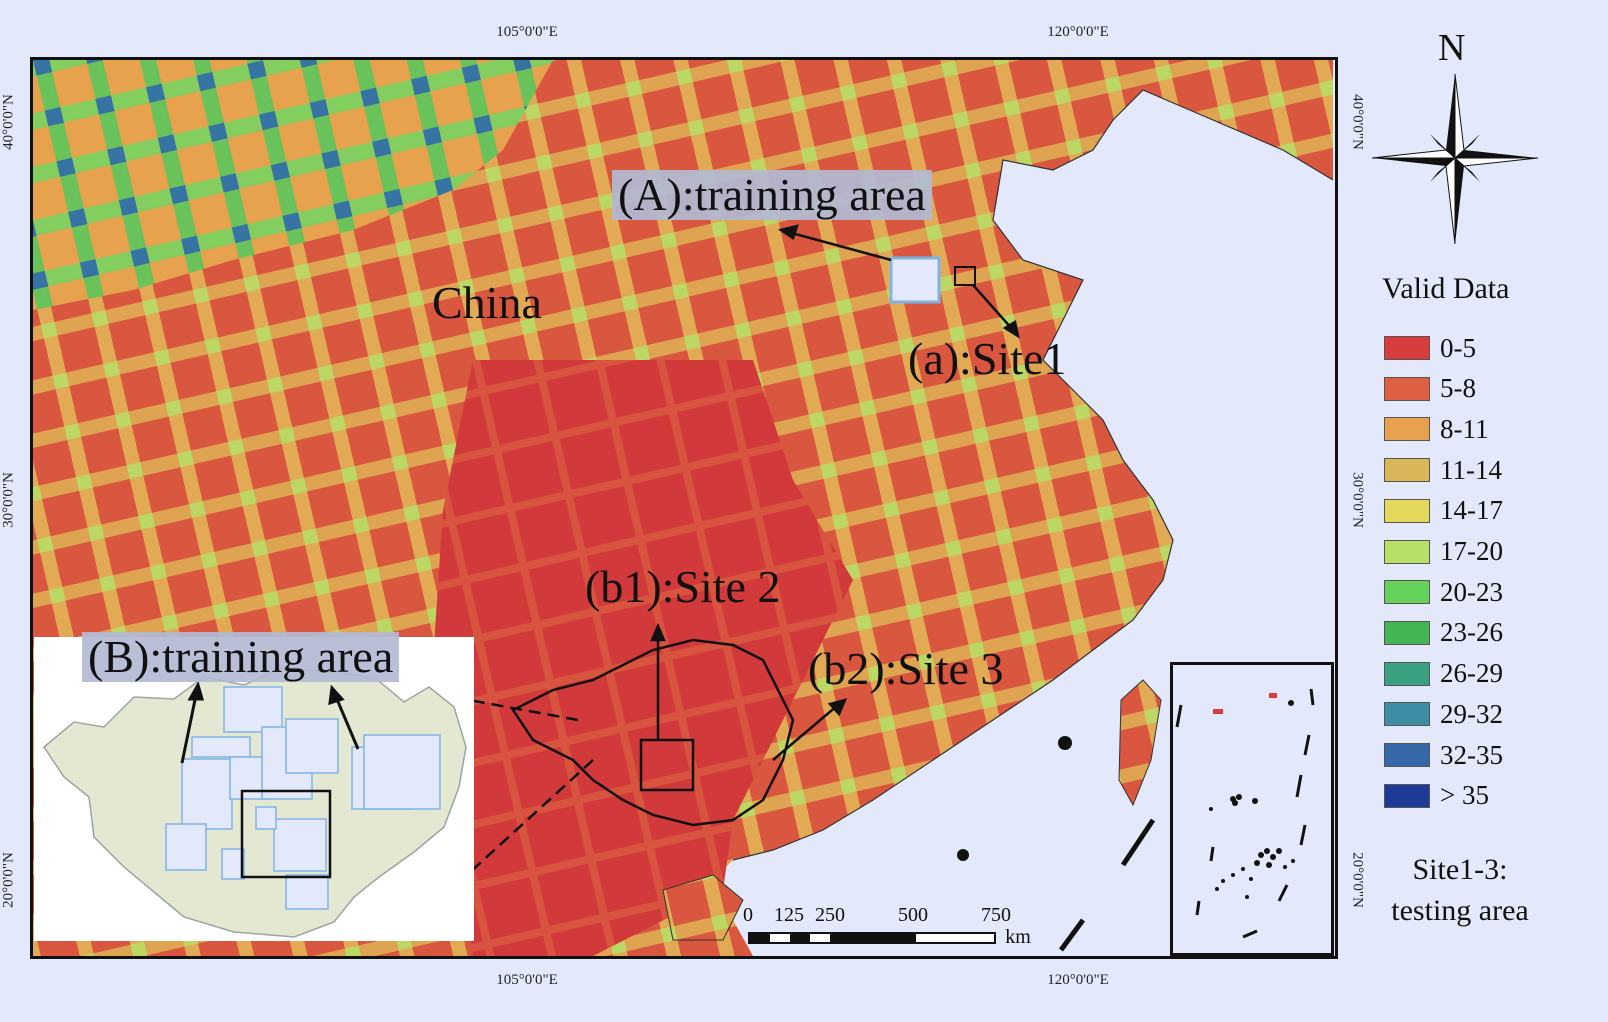  I want to click on inset-training-boxes, so click(303, 798).